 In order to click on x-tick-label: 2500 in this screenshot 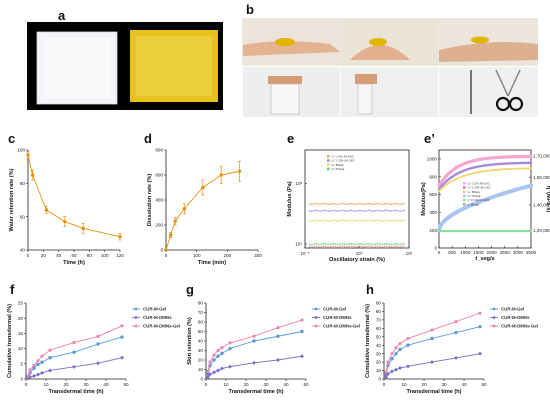, I will do `click(505, 252)`.